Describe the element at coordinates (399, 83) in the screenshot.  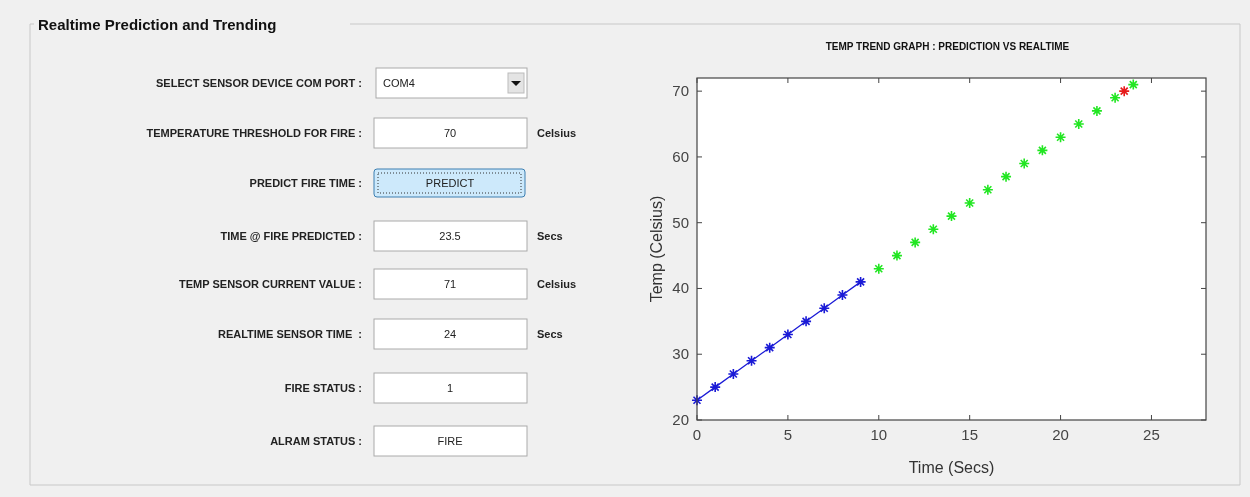
I see `text: COM4` at that location.